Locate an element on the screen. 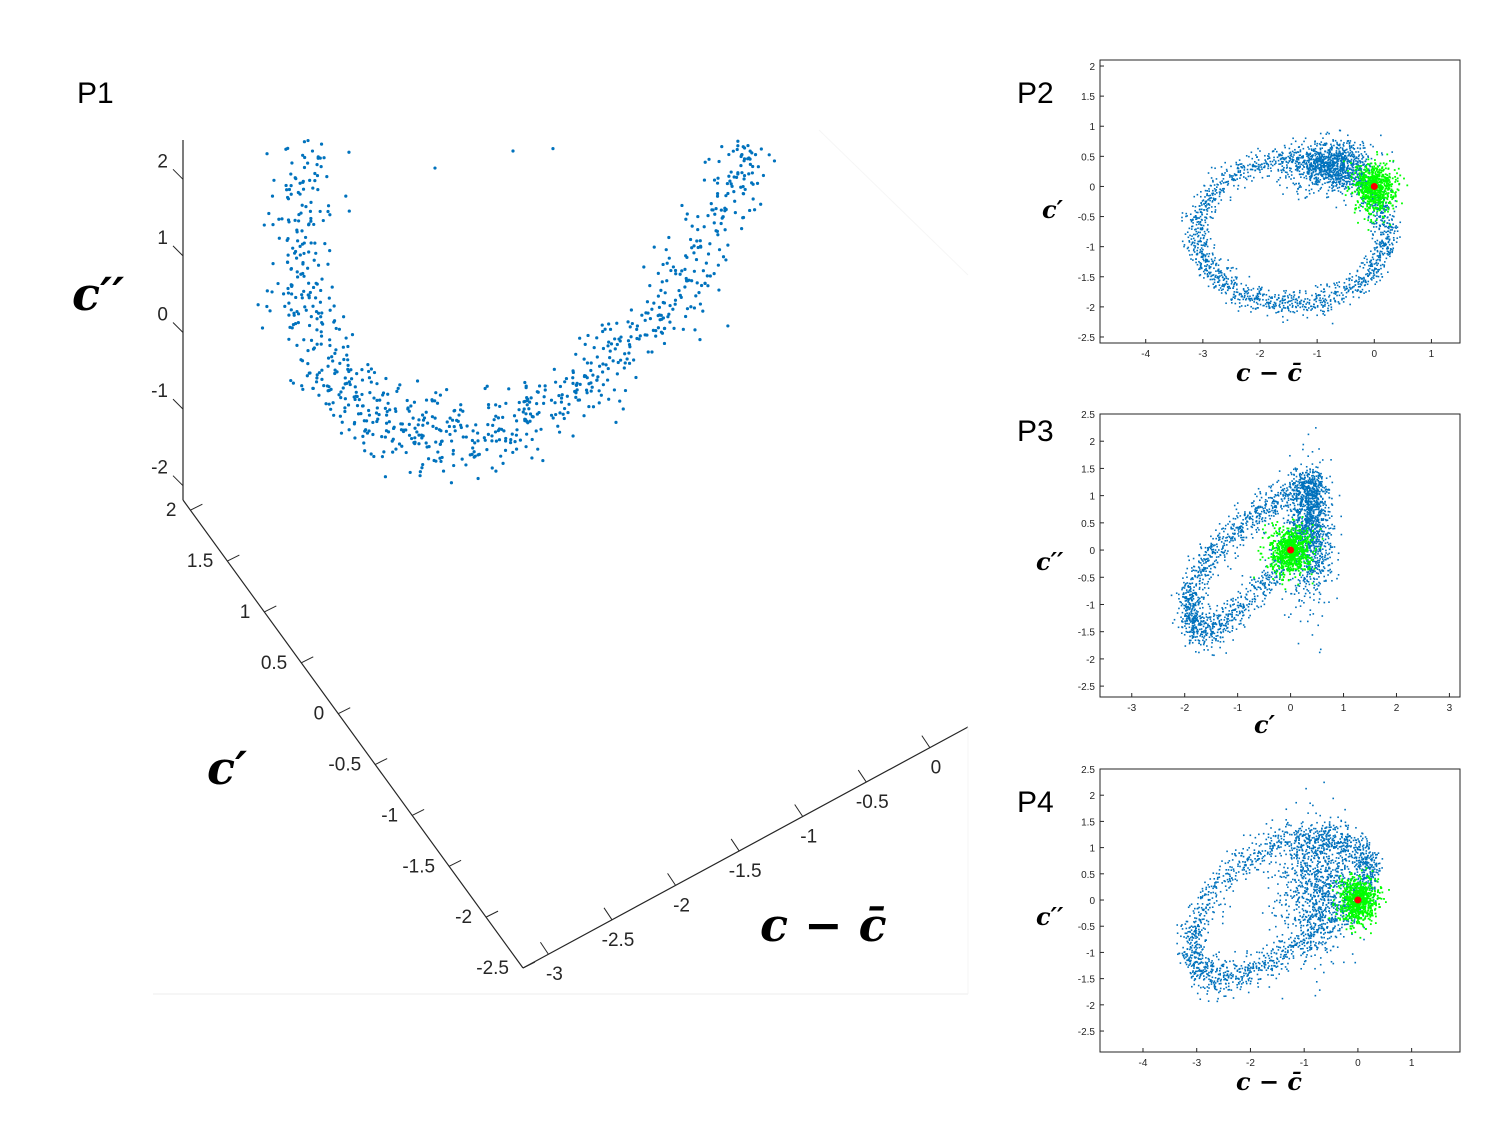  p1-x-tick-mark is located at coordinates (735, 845).